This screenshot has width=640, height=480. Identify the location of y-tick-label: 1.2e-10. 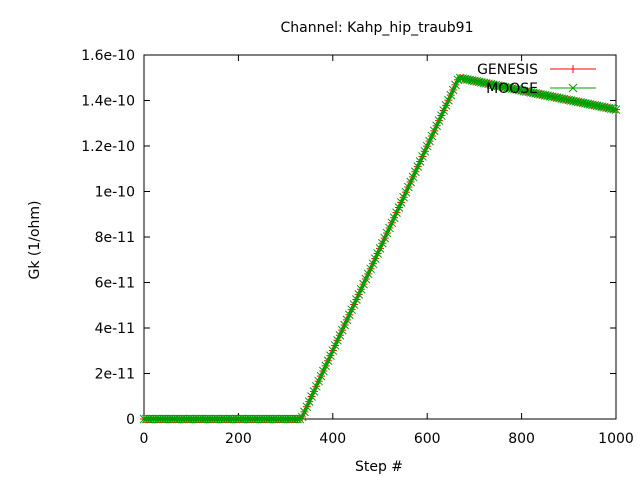
(108, 147).